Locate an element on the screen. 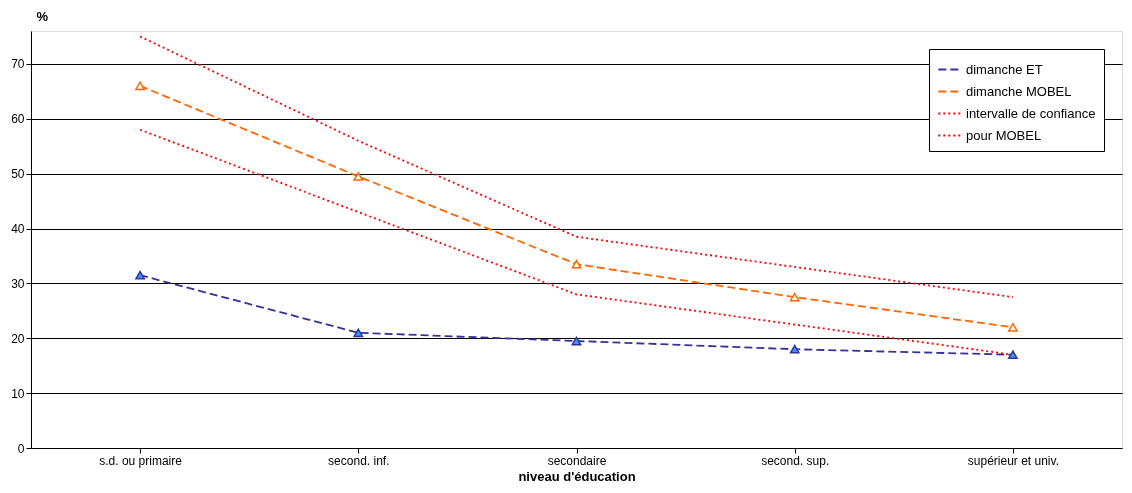 Image resolution: width=1132 pixels, height=493 pixels. legend-label: pour MOBEL is located at coordinates (1004, 135).